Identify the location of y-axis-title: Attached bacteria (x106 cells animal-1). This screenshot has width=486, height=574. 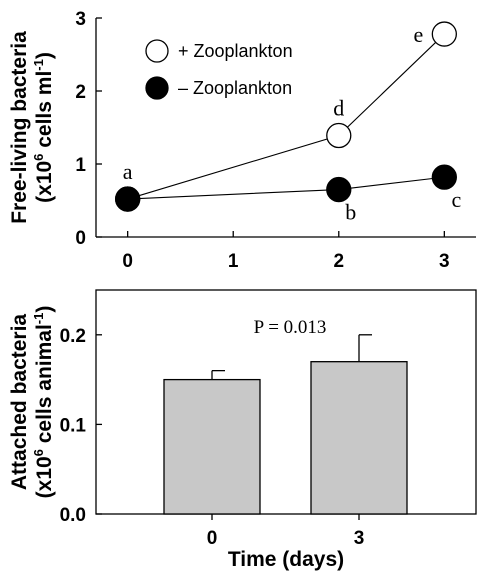
(32, 402).